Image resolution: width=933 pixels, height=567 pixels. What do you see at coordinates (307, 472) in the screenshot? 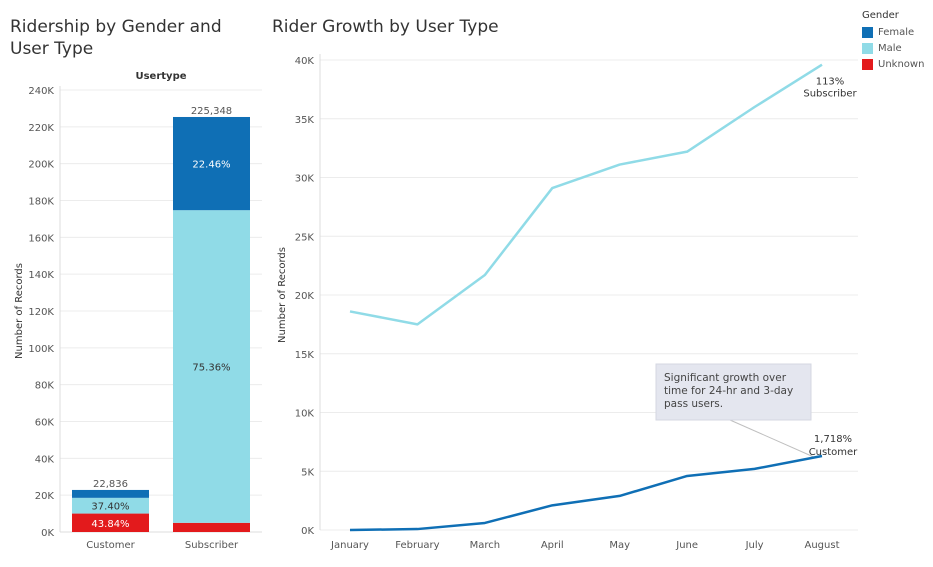
I see `line-y-tick-label: 5K` at bounding box center [307, 472].